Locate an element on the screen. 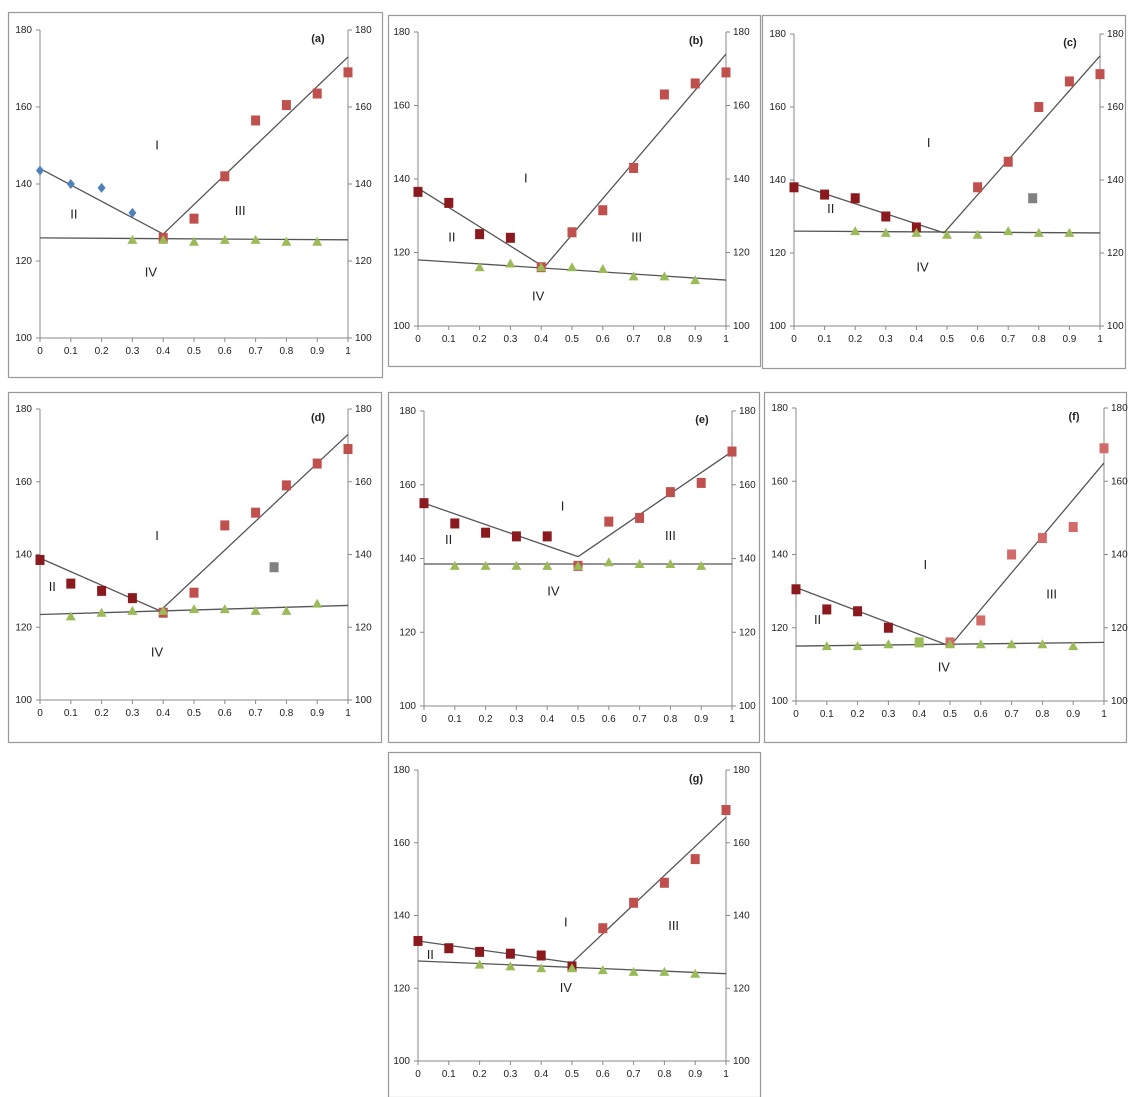 The width and height of the screenshot is (1131, 1097). panel-label: (b) is located at coordinates (696, 41).